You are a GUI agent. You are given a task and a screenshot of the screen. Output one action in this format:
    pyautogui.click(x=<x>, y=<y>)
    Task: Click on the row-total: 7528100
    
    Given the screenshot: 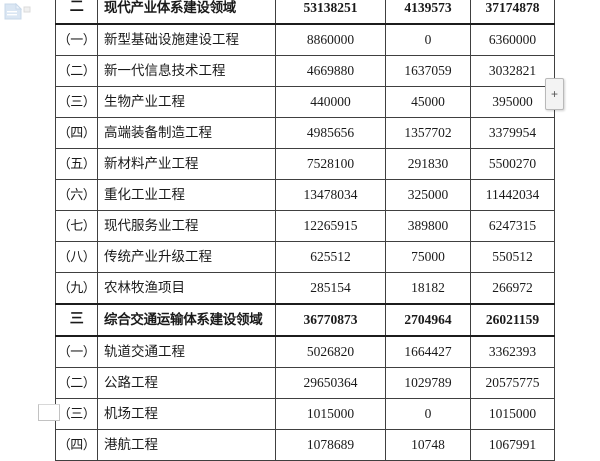 What is the action you would take?
    pyautogui.click(x=330, y=164)
    